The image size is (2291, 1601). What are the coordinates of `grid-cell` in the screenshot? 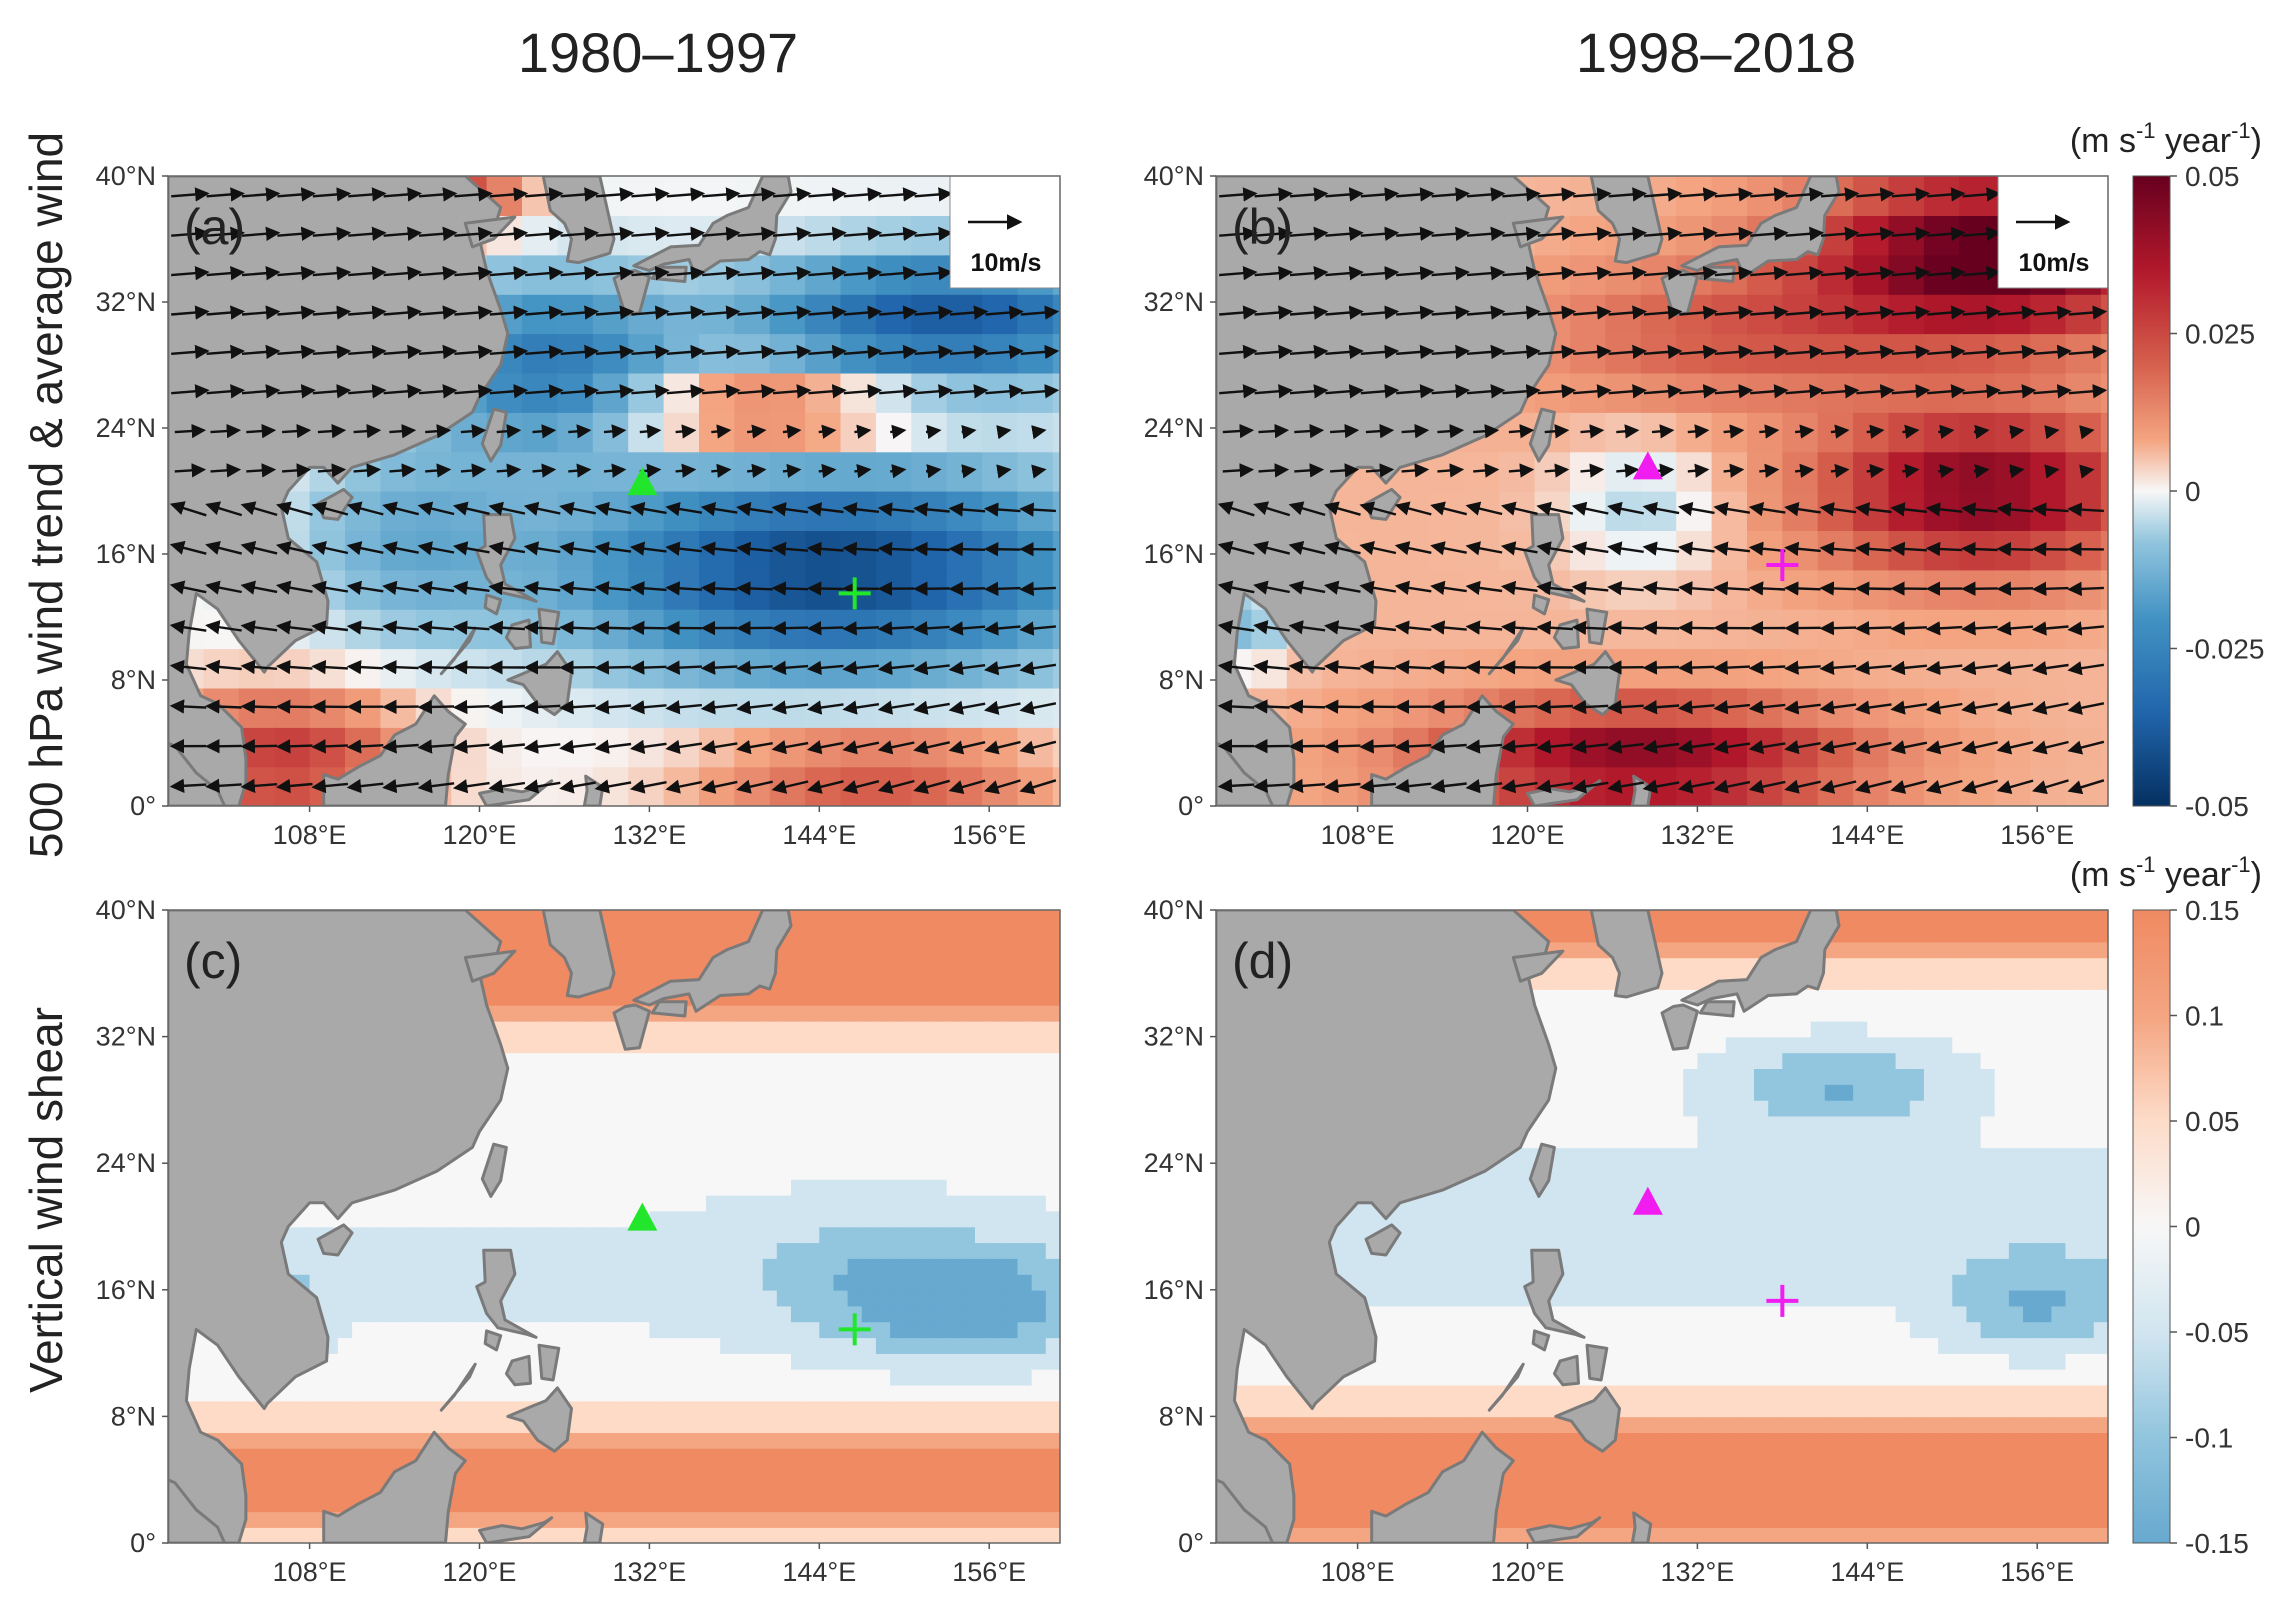 It's located at (1056, 707).